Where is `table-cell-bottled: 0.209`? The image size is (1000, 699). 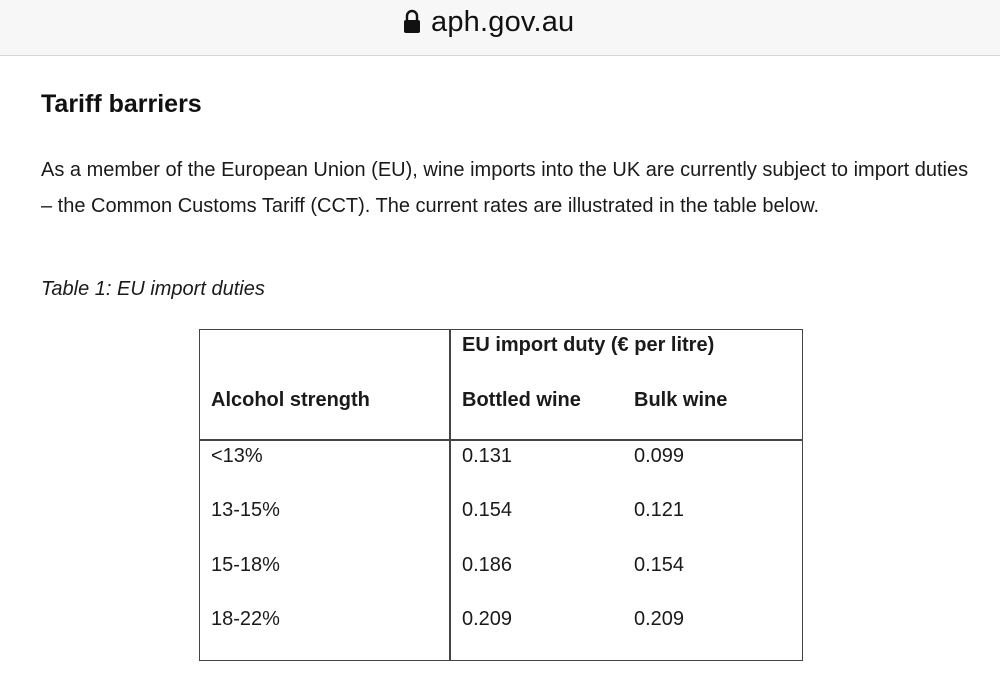
table-cell-bottled: 0.209 is located at coordinates (487, 619).